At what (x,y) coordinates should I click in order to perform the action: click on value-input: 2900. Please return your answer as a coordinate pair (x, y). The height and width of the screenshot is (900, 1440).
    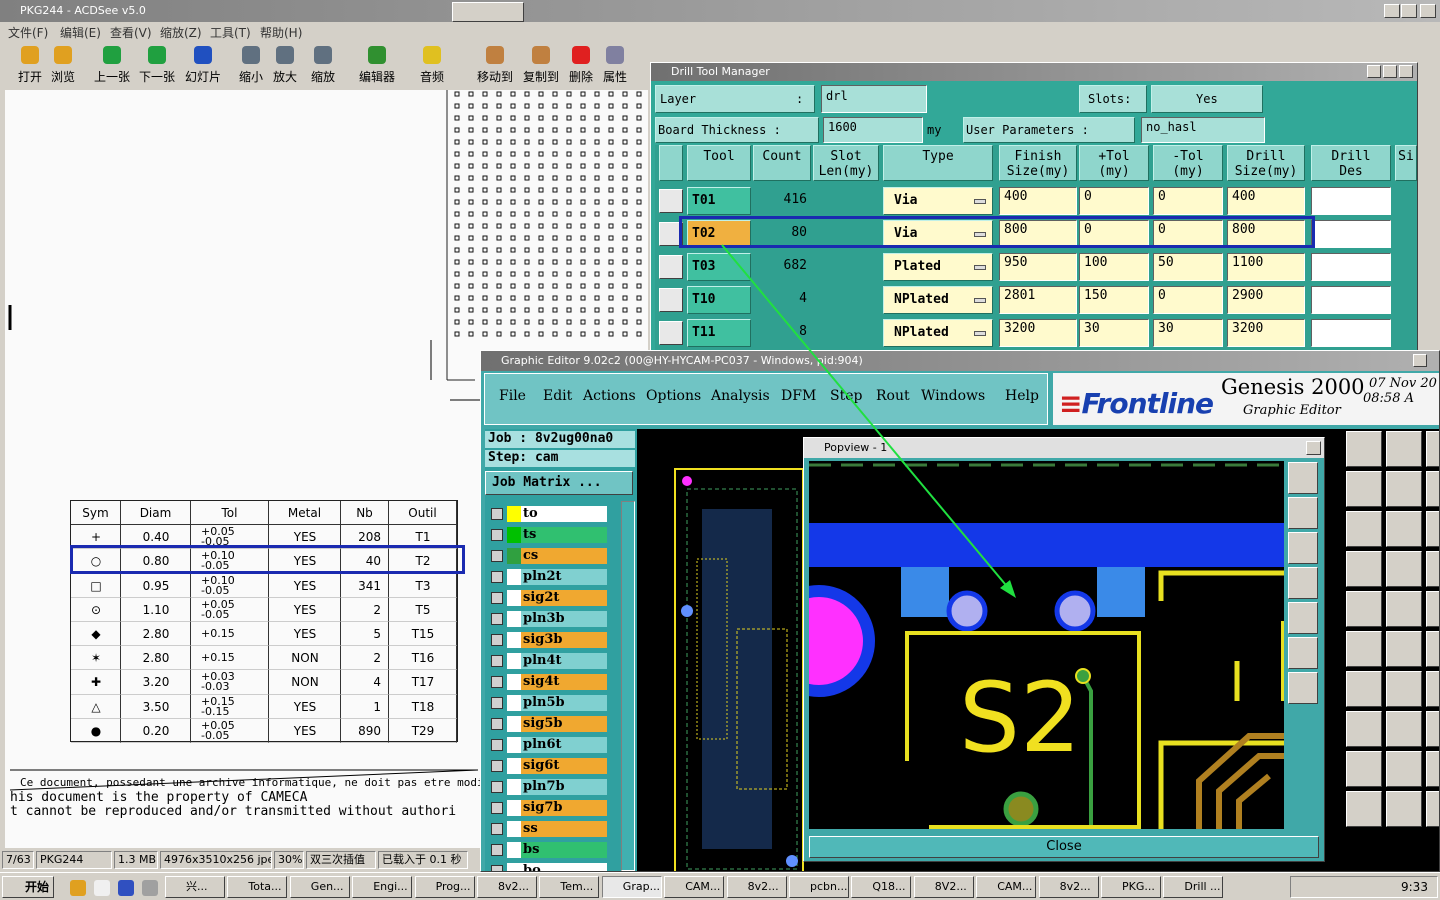
    Looking at the image, I should click on (1266, 300).